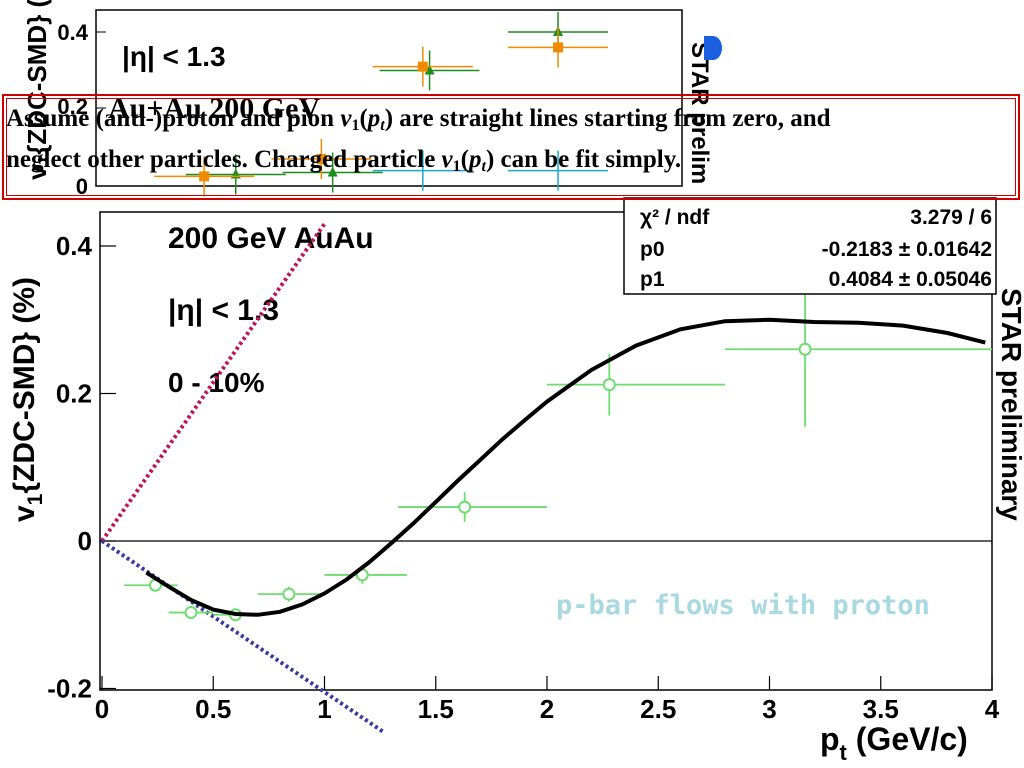  I want to click on blue-marker-icon, so click(713, 48).